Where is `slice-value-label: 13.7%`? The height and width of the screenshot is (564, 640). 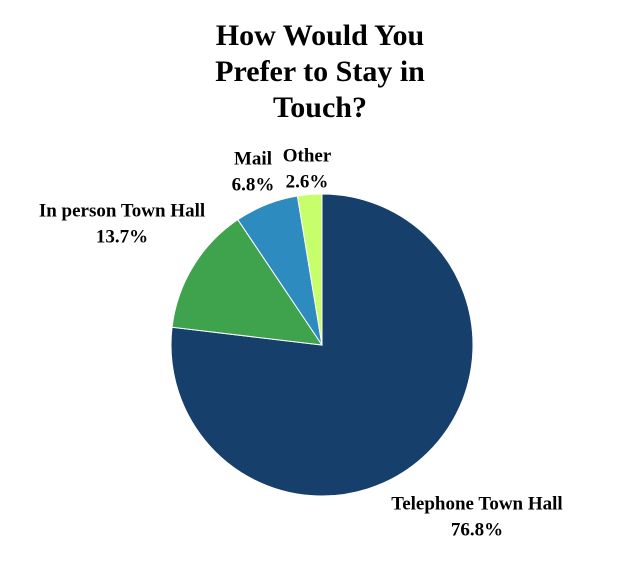 slice-value-label: 13.7% is located at coordinates (122, 236).